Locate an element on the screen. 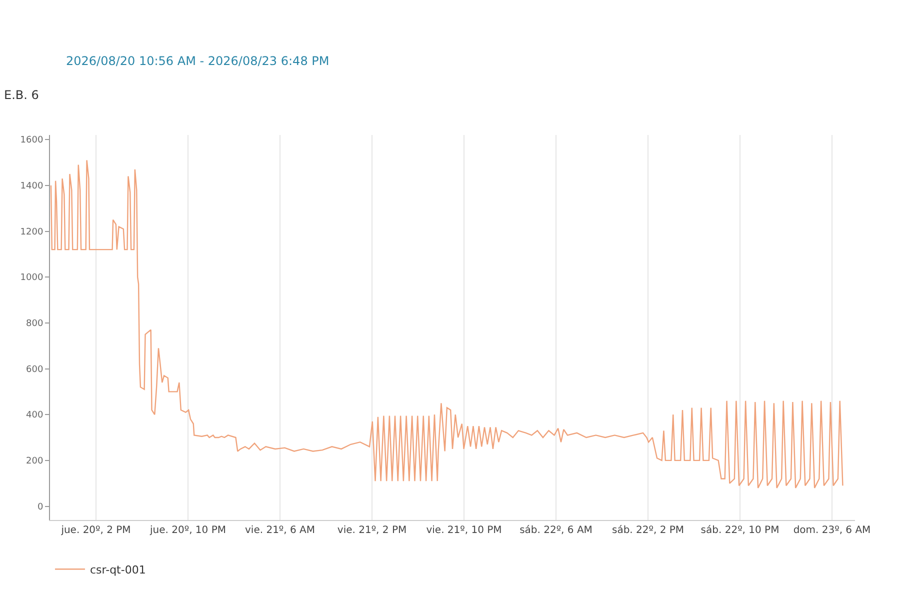 The image size is (900, 600). y-tick-label: 0 is located at coordinates (40, 507).